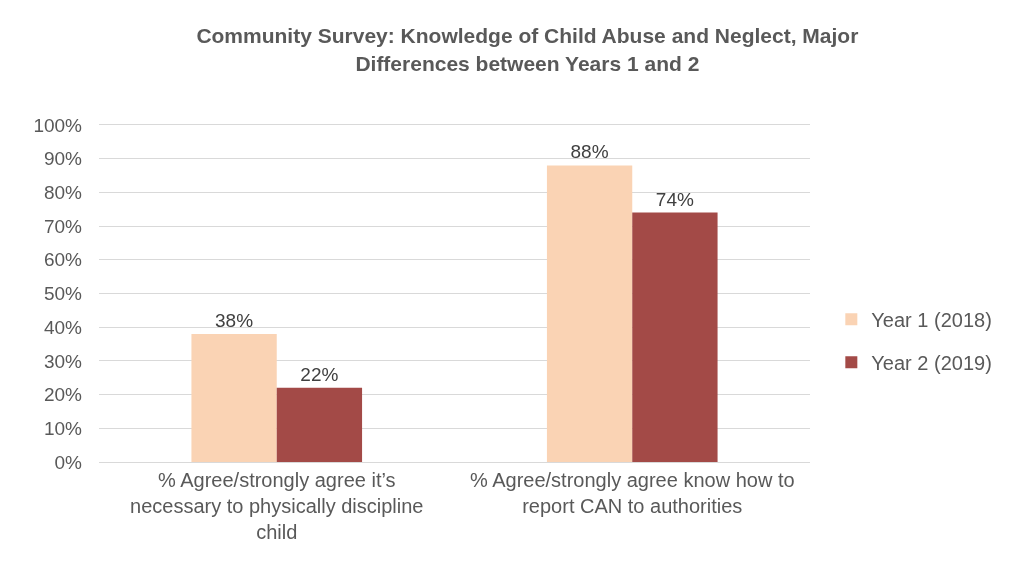 This screenshot has width=1024, height=577. I want to click on data-label: 88%, so click(589, 152).